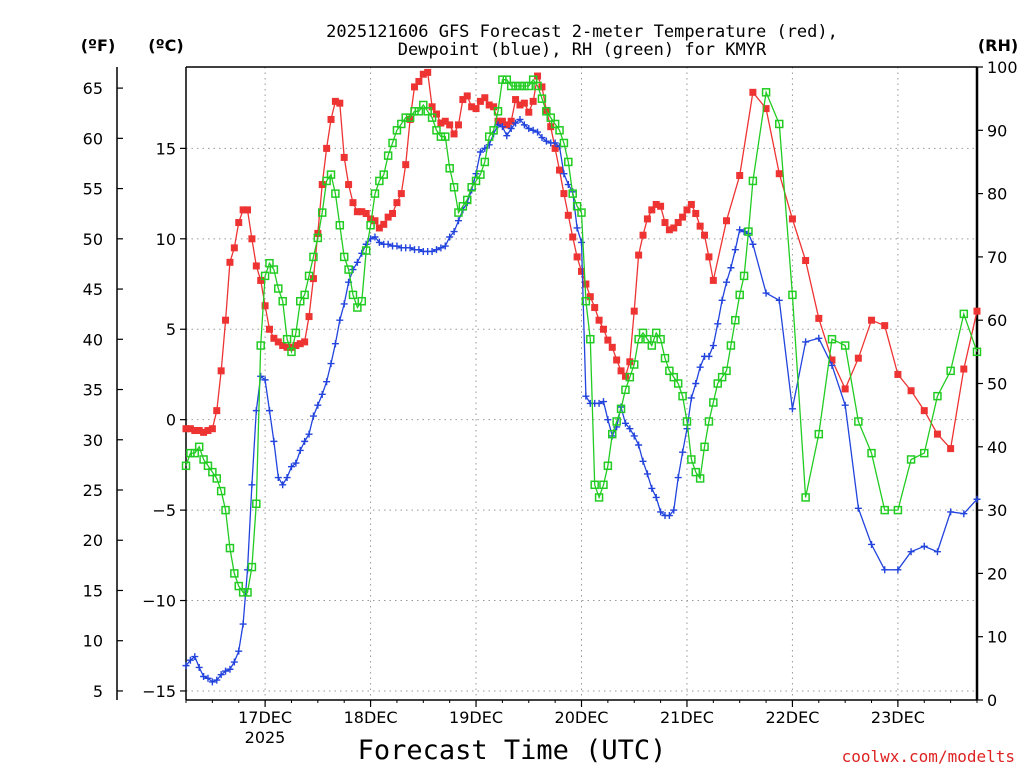 Image resolution: width=1024 pixels, height=768 pixels. Describe the element at coordinates (512, 750) in the screenshot. I see `x-axis-title: Forecast Time (UTC)` at that location.